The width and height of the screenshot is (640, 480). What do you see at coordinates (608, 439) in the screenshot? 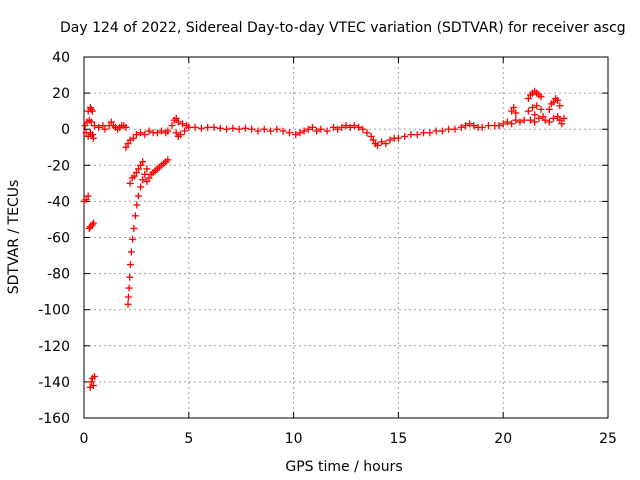
I see `x-tick-label: 25` at bounding box center [608, 439].